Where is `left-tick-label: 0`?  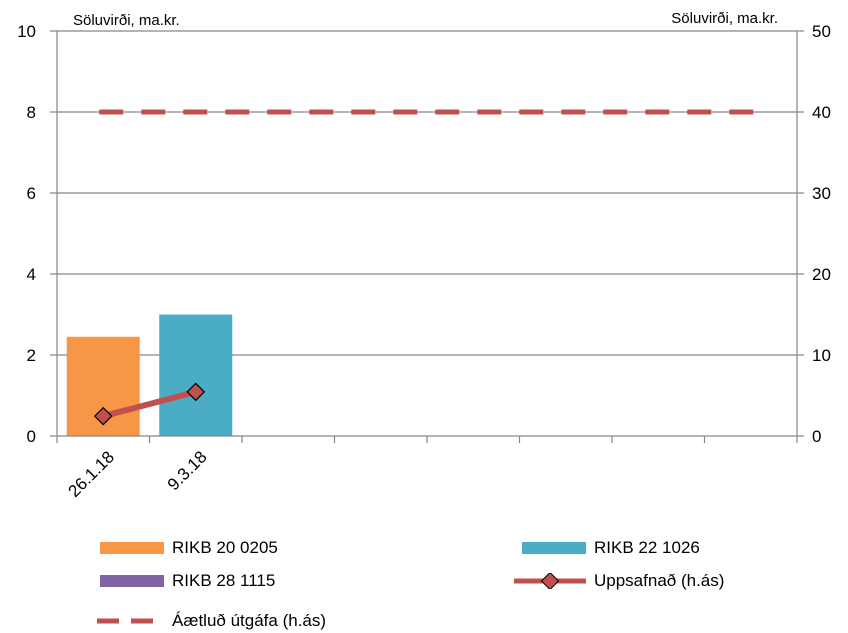
left-tick-label: 0 is located at coordinates (31, 436).